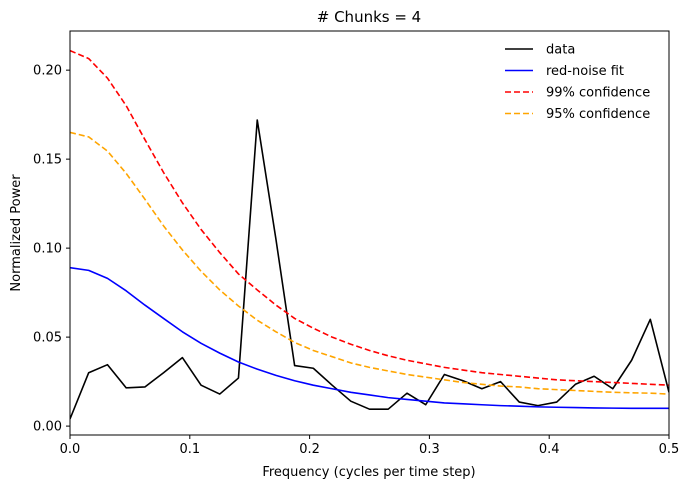 The image size is (690, 490). Describe the element at coordinates (585, 71) in the screenshot. I see `legend-label: red-noise fit` at that location.